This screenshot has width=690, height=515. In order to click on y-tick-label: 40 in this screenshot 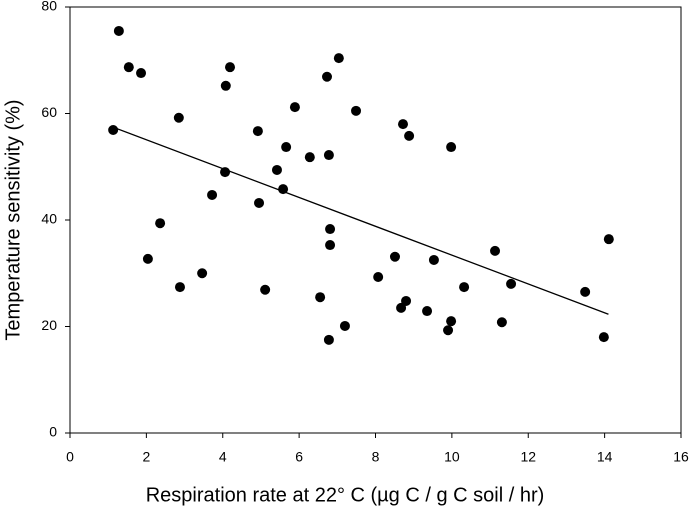, I will do `click(49, 219)`.